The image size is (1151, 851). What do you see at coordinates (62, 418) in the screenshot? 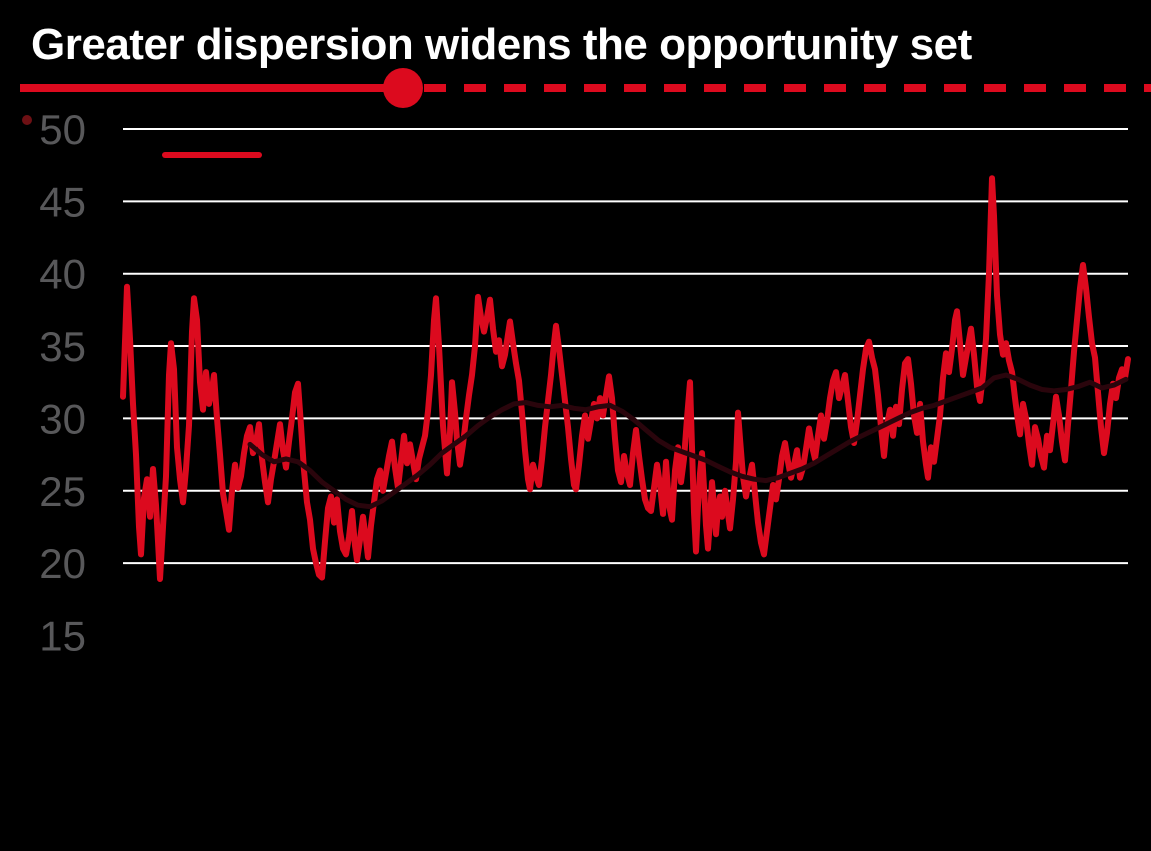
I see `y-tick-label-30: 30` at bounding box center [62, 418].